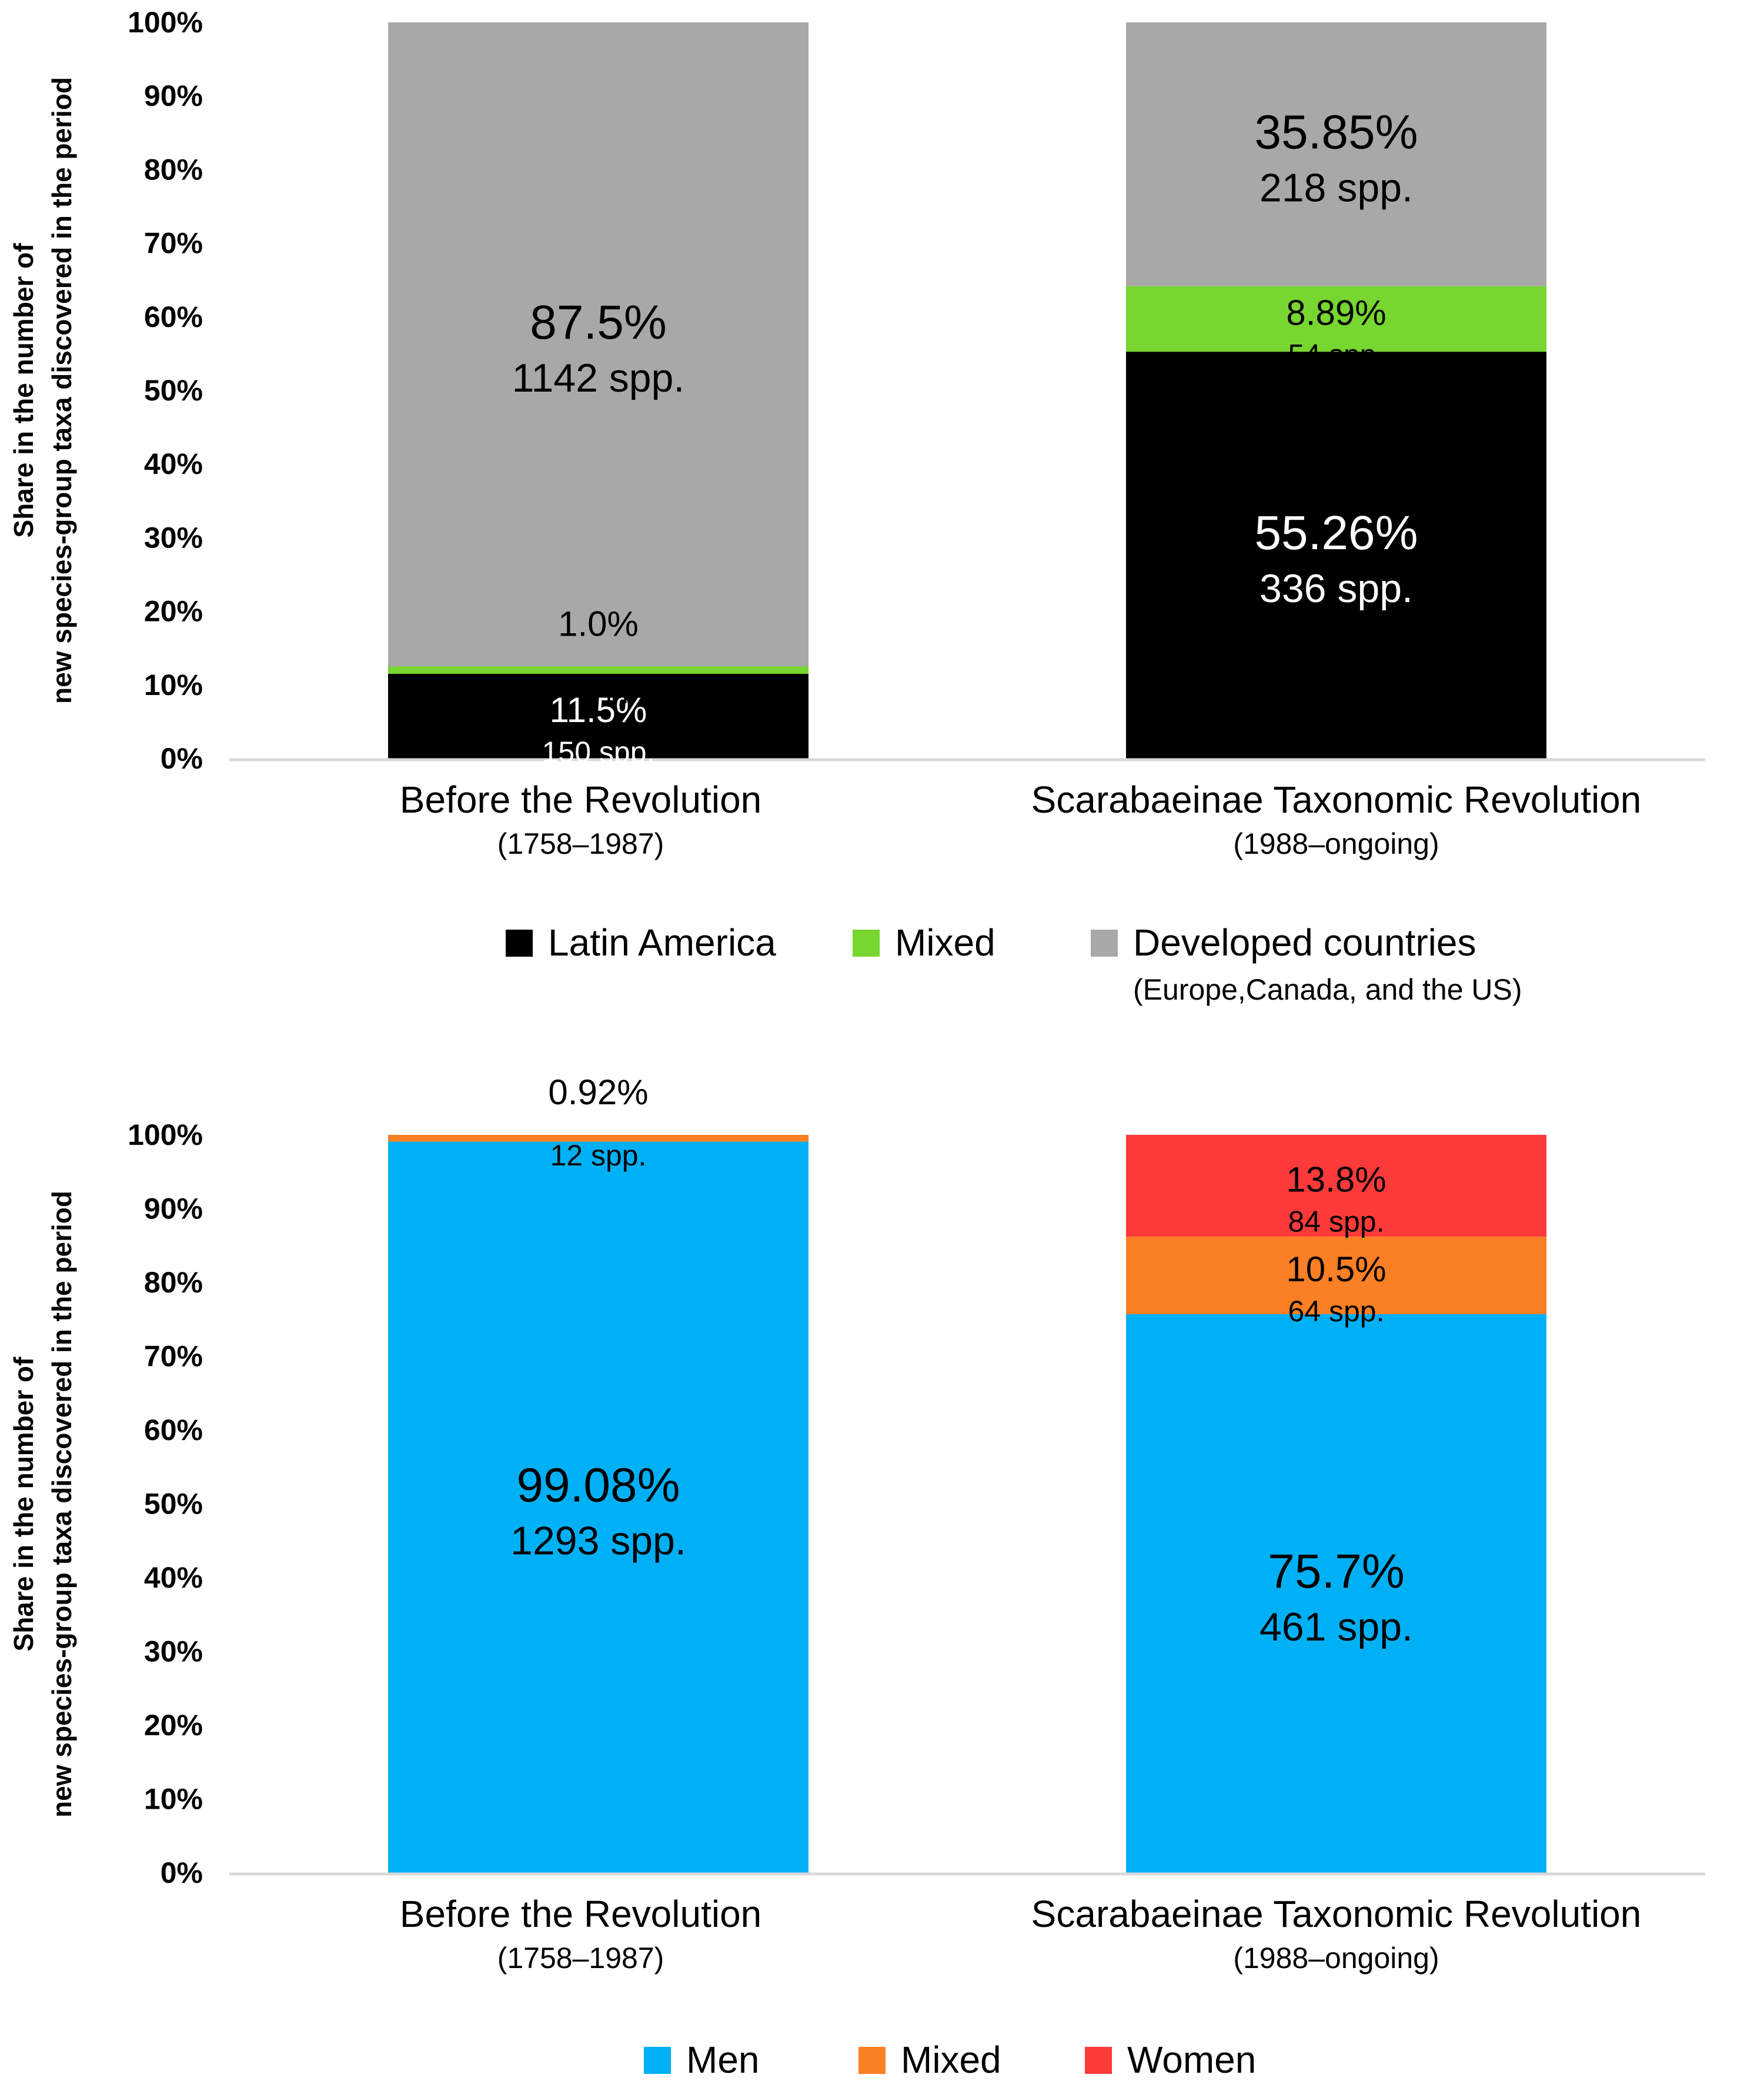 Image resolution: width=1764 pixels, height=2098 pixels. Describe the element at coordinates (1336, 588) in the screenshot. I see `data-label-species: 336 spp.` at that location.